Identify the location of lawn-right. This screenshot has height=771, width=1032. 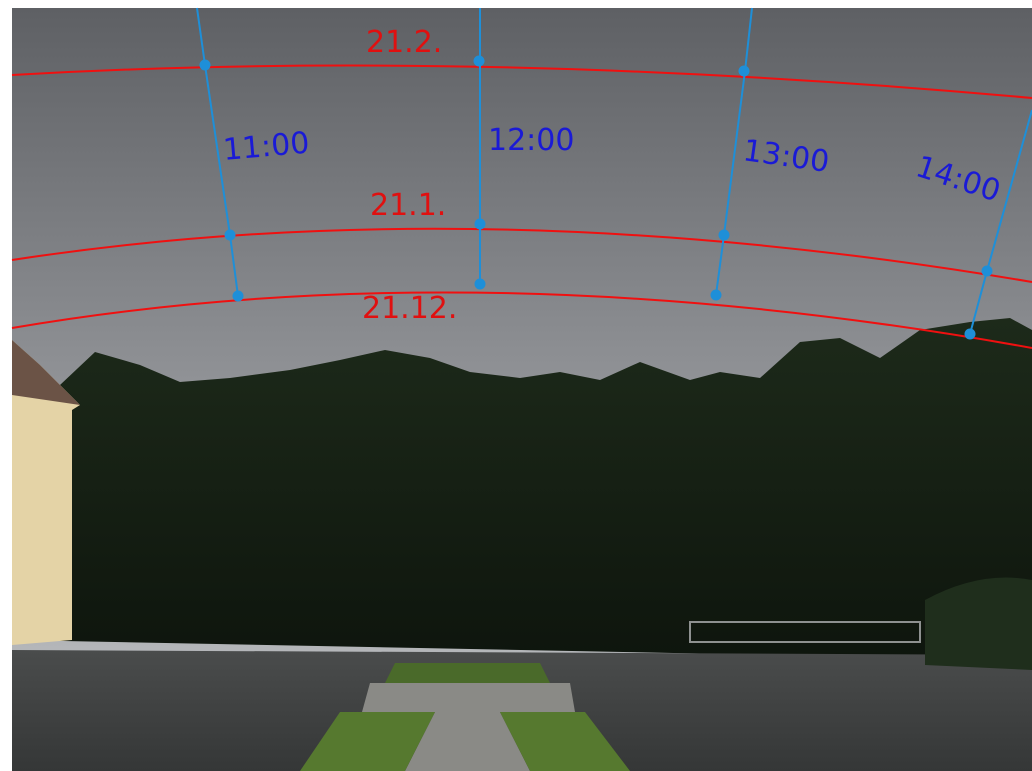
(565, 741).